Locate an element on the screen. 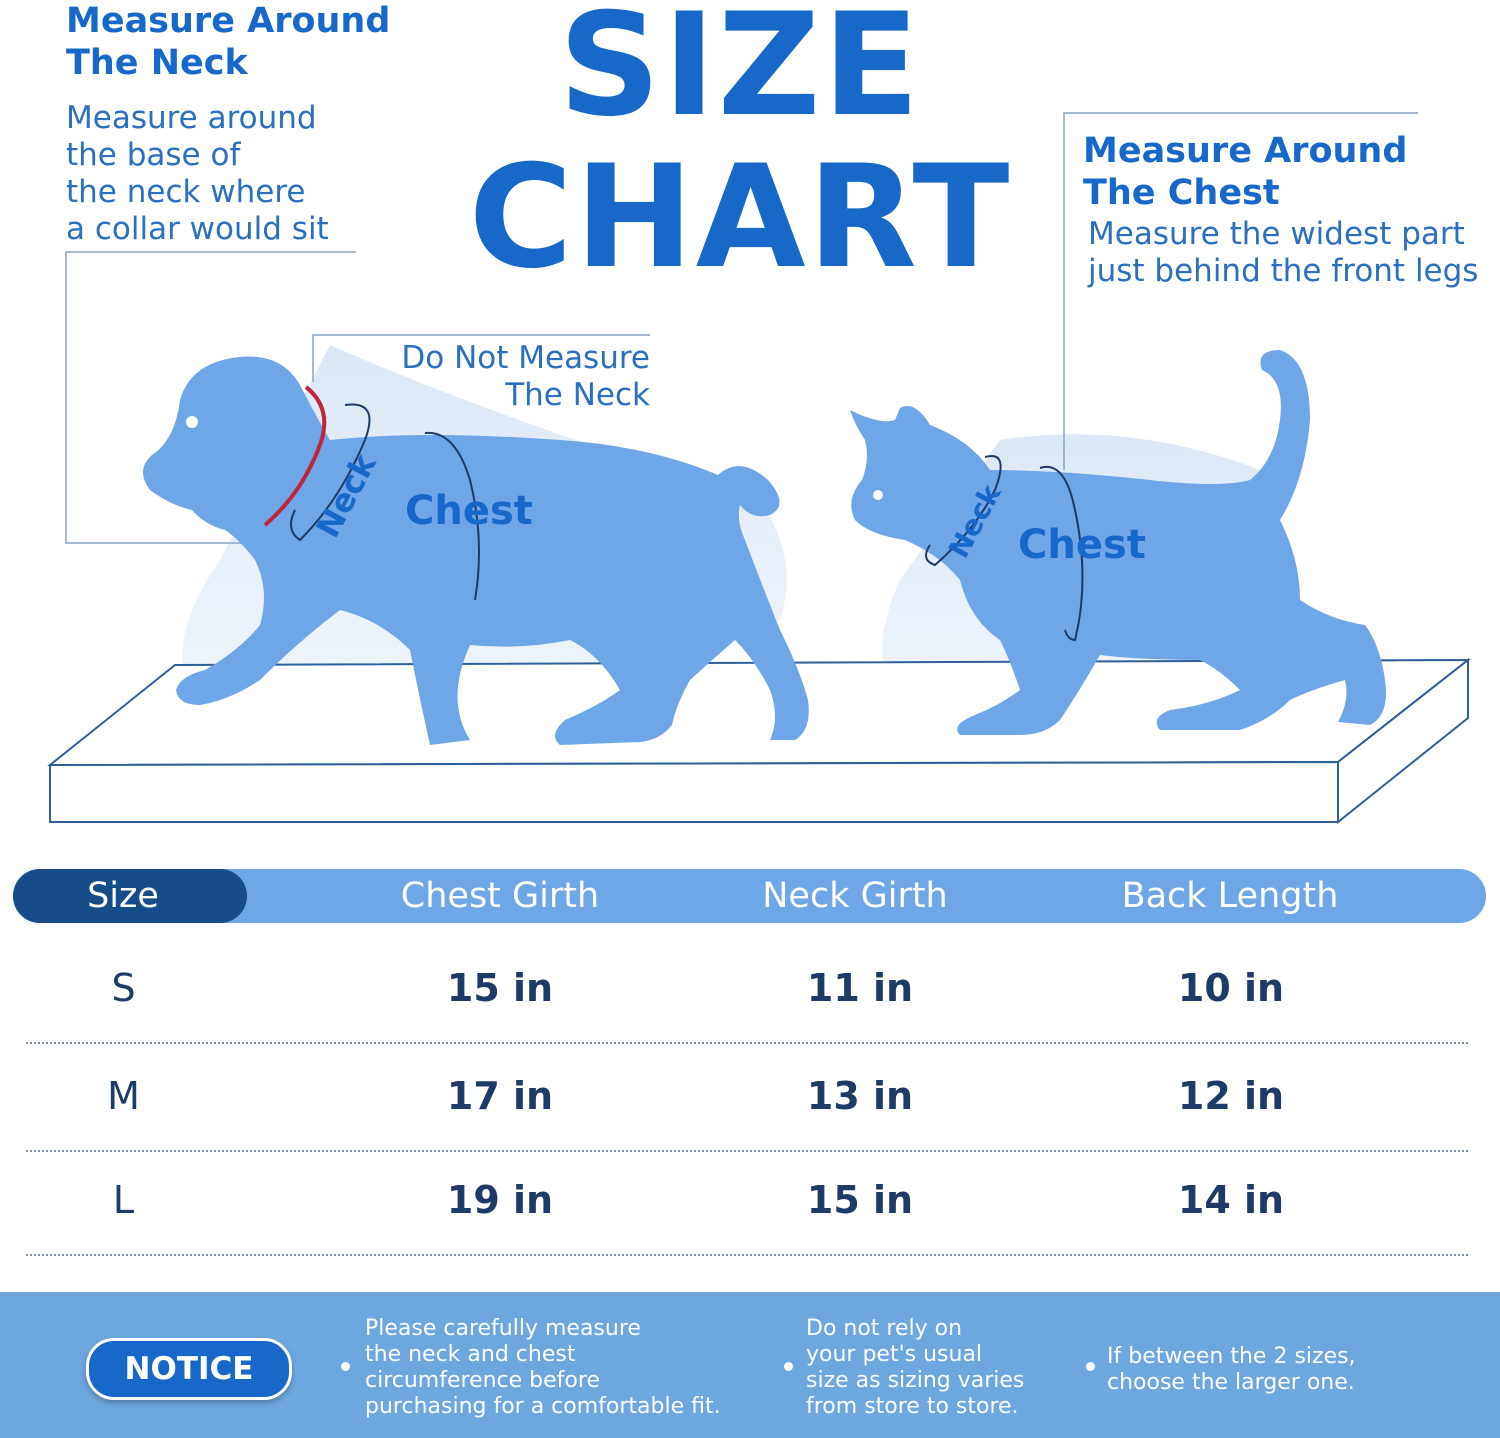 The height and width of the screenshot is (1438, 1500). note-line: Please carefully measure is located at coordinates (503, 1328).